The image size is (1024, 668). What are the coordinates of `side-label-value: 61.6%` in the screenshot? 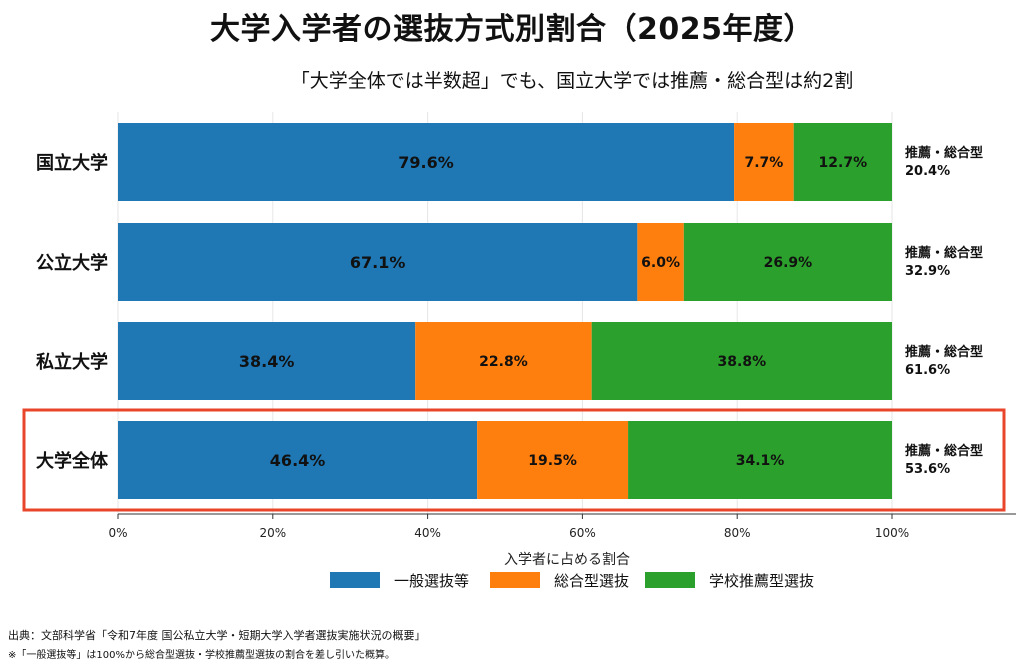 It's located at (927, 370).